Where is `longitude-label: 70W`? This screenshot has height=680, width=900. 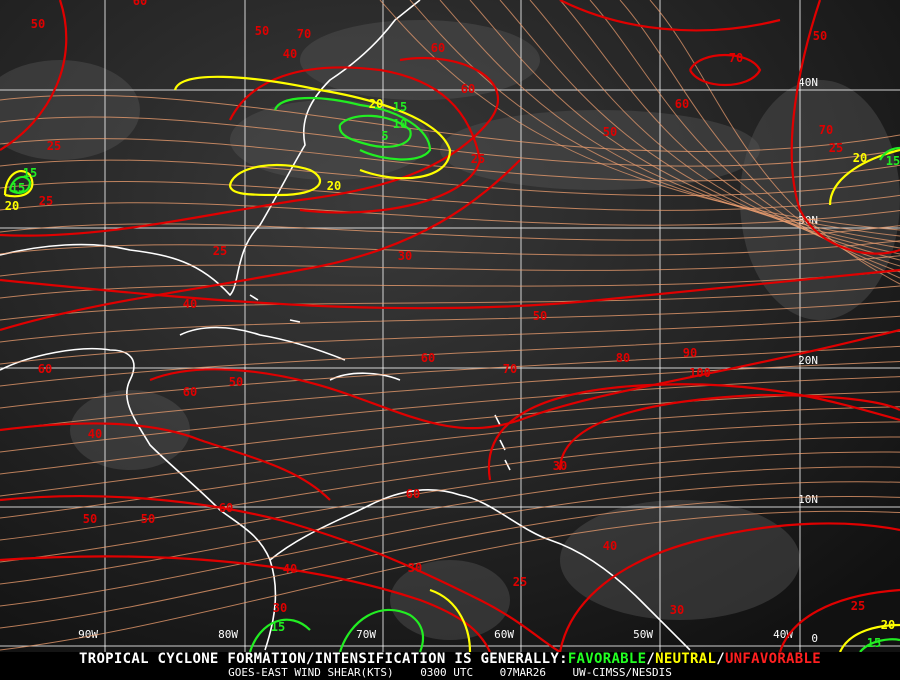 longitude-label: 70W is located at coordinates (366, 634).